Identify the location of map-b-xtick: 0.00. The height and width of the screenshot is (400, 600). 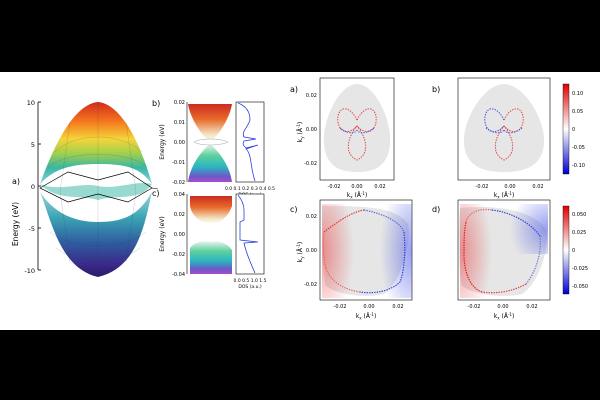
(509, 187).